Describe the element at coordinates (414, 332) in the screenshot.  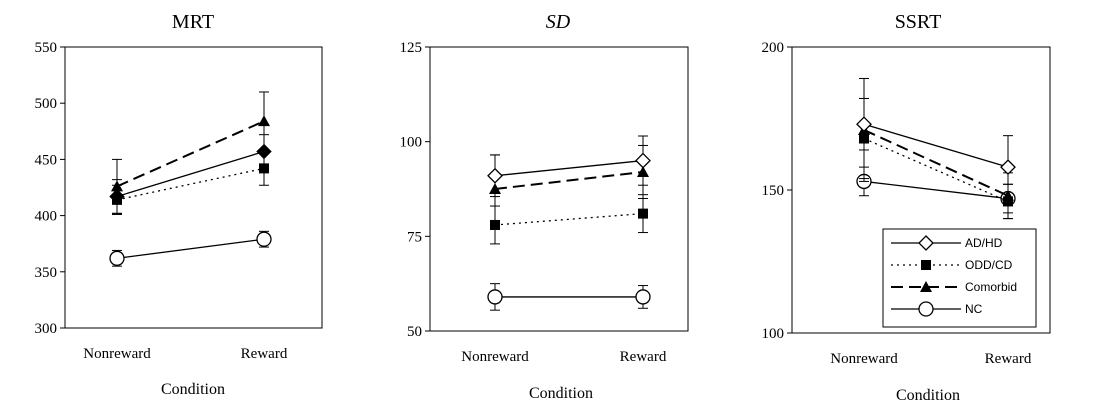
I see `y-tick-label: 50` at that location.